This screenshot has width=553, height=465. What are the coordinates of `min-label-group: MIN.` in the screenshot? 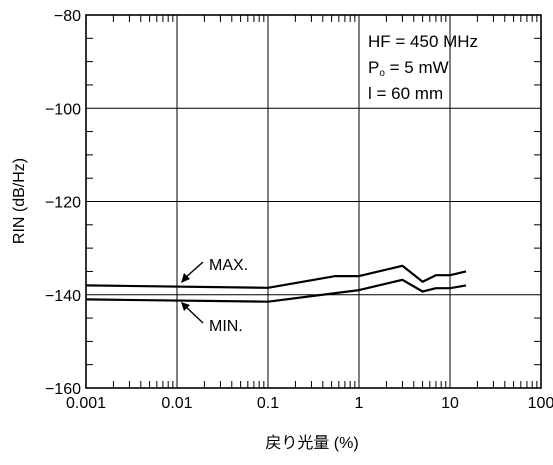 It's located at (212, 318).